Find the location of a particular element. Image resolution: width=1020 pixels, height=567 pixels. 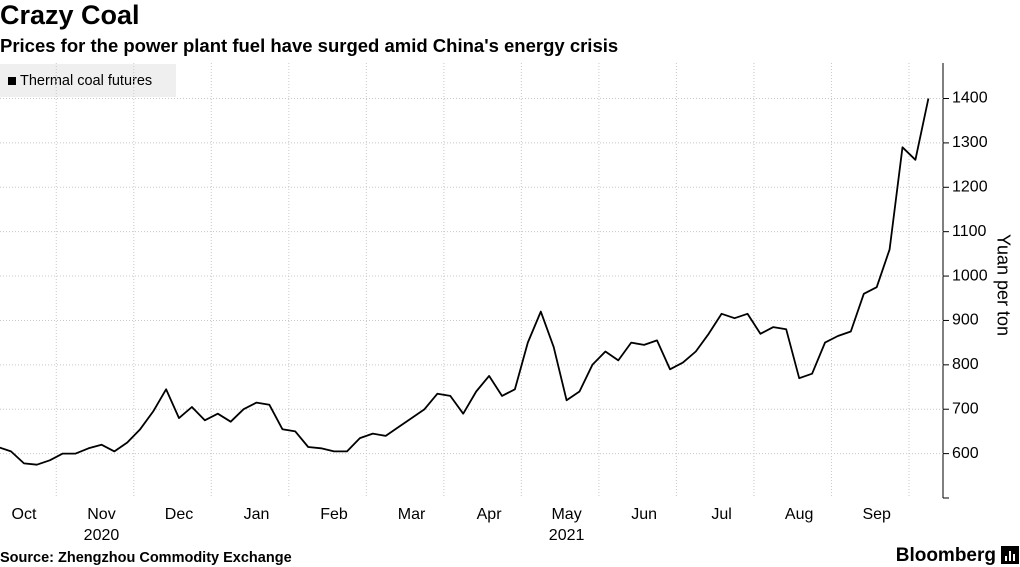

x-tick-label: Mar is located at coordinates (412, 514).